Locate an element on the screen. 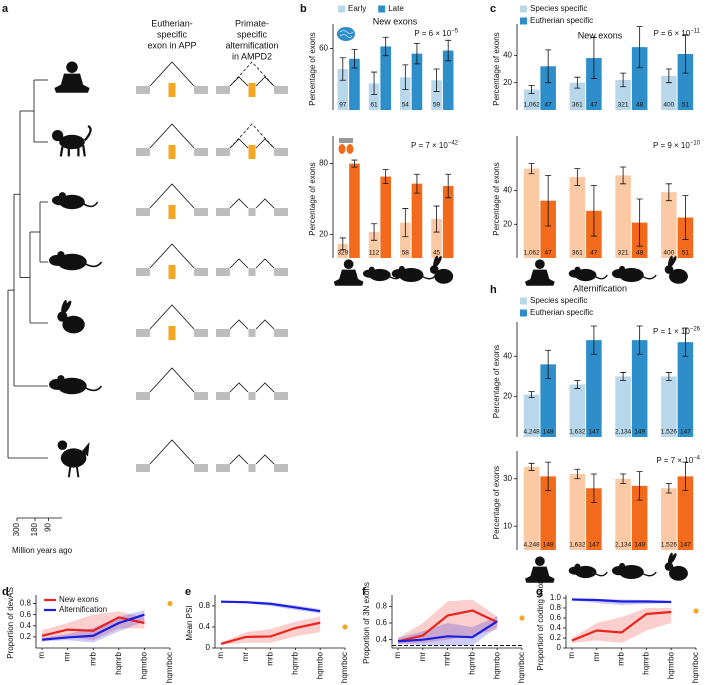 The width and height of the screenshot is (707, 685). p-value: P = 1 × 10−26 is located at coordinates (677, 331).